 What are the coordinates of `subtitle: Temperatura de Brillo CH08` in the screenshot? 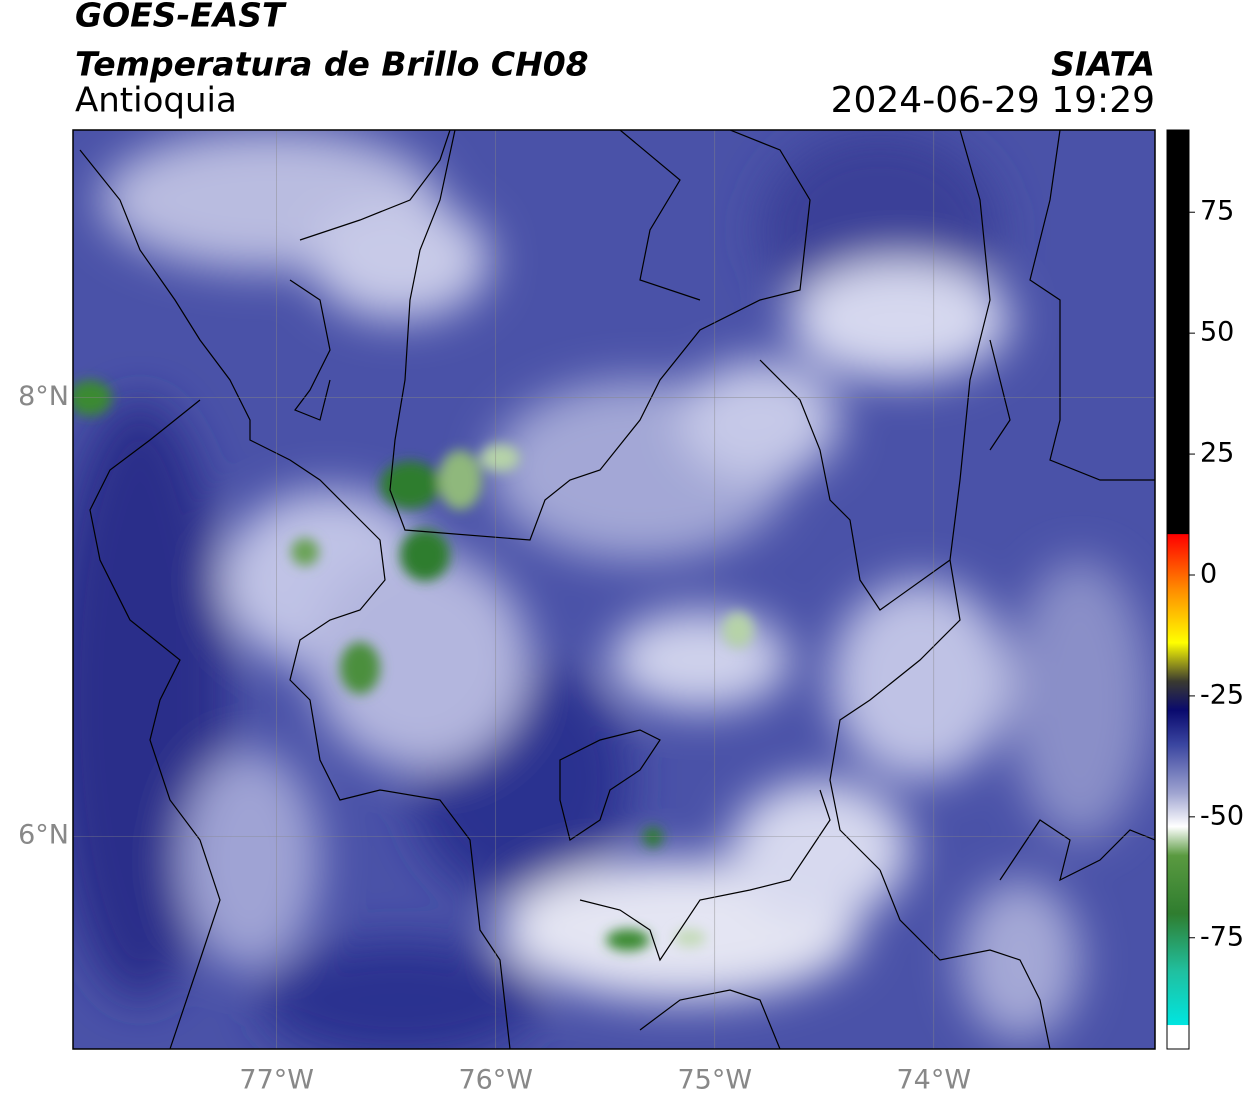 It's located at (332, 64).